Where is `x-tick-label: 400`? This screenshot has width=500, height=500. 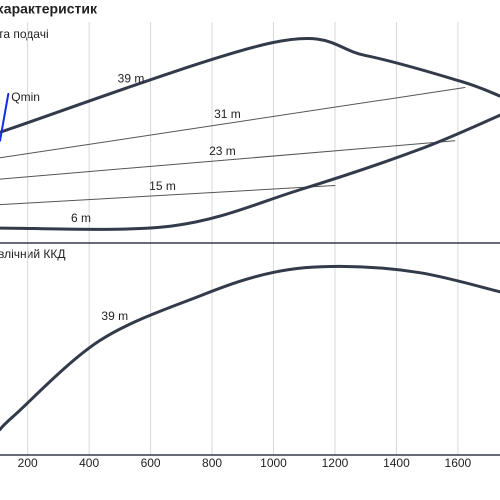 x-tick-label: 400 is located at coordinates (89, 463).